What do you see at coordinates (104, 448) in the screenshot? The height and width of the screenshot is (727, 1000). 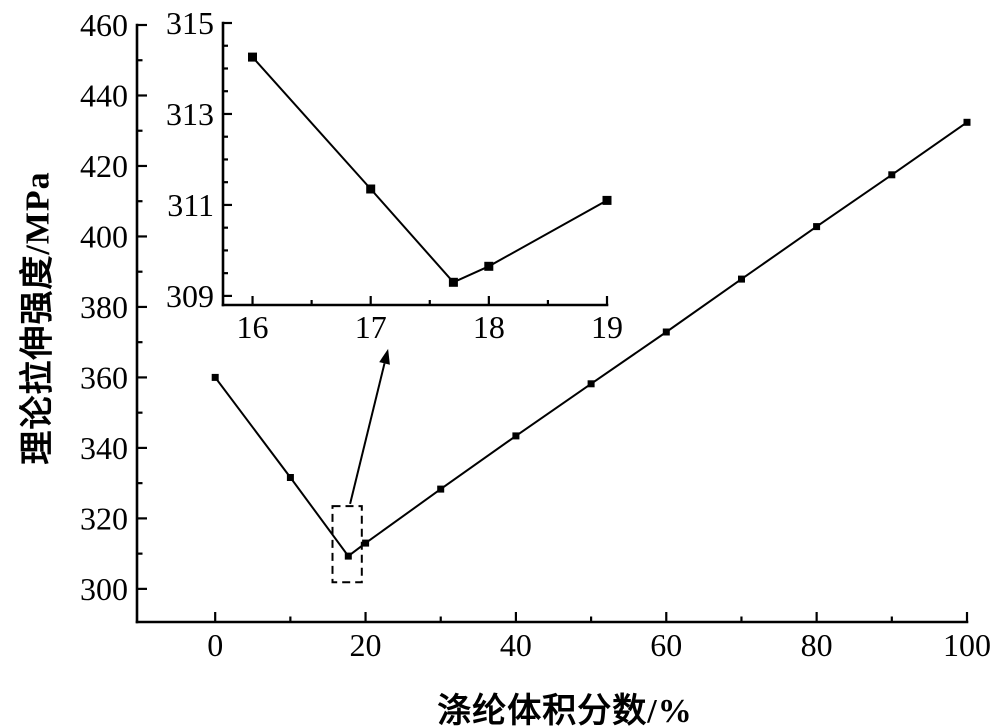 I see `main-y-tick-label: 340` at bounding box center [104, 448].